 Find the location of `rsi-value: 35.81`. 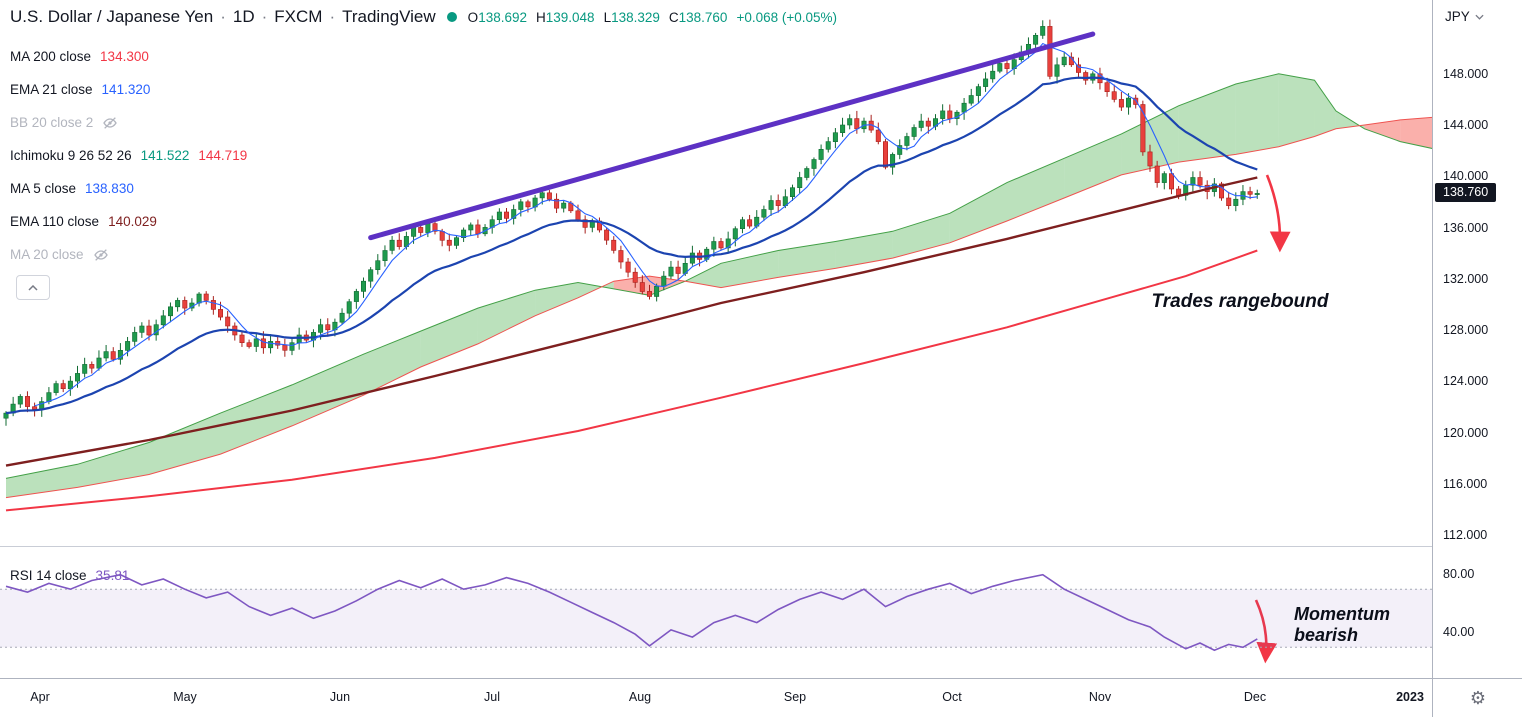

rsi-value: 35.81 is located at coordinates (112, 575).